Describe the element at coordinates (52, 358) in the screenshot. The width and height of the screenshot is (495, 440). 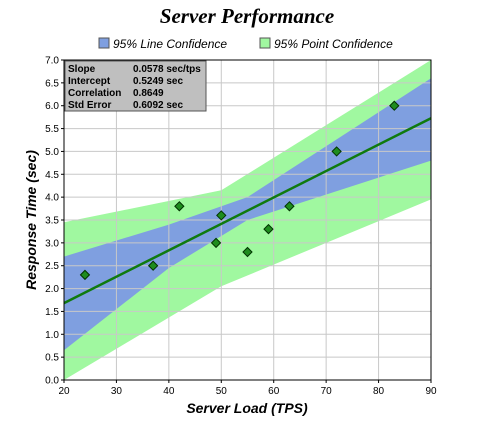
I see `y-tick-label: 0.5` at that location.